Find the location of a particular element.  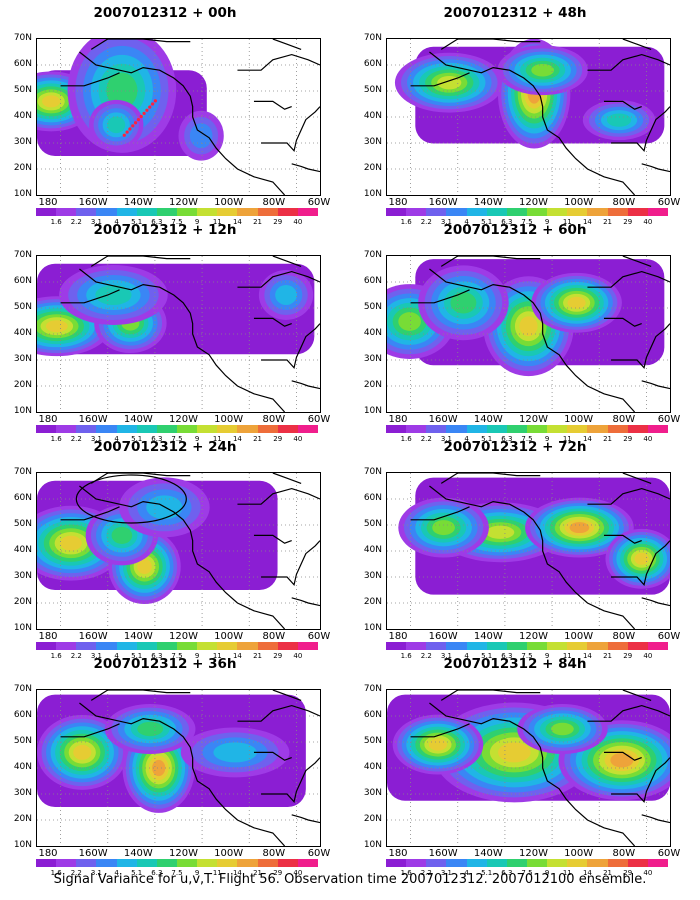

lon-tick-label: 140W is located at coordinates (488, 202).